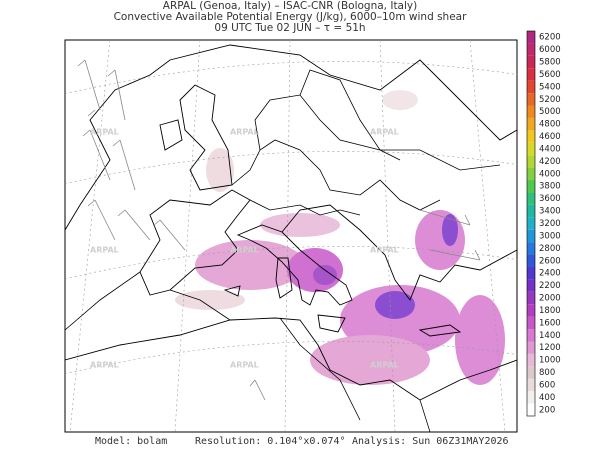 The image size is (600, 450). Describe the element at coordinates (131, 441) in the screenshot. I see `footer-model: Model: bolam` at that location.